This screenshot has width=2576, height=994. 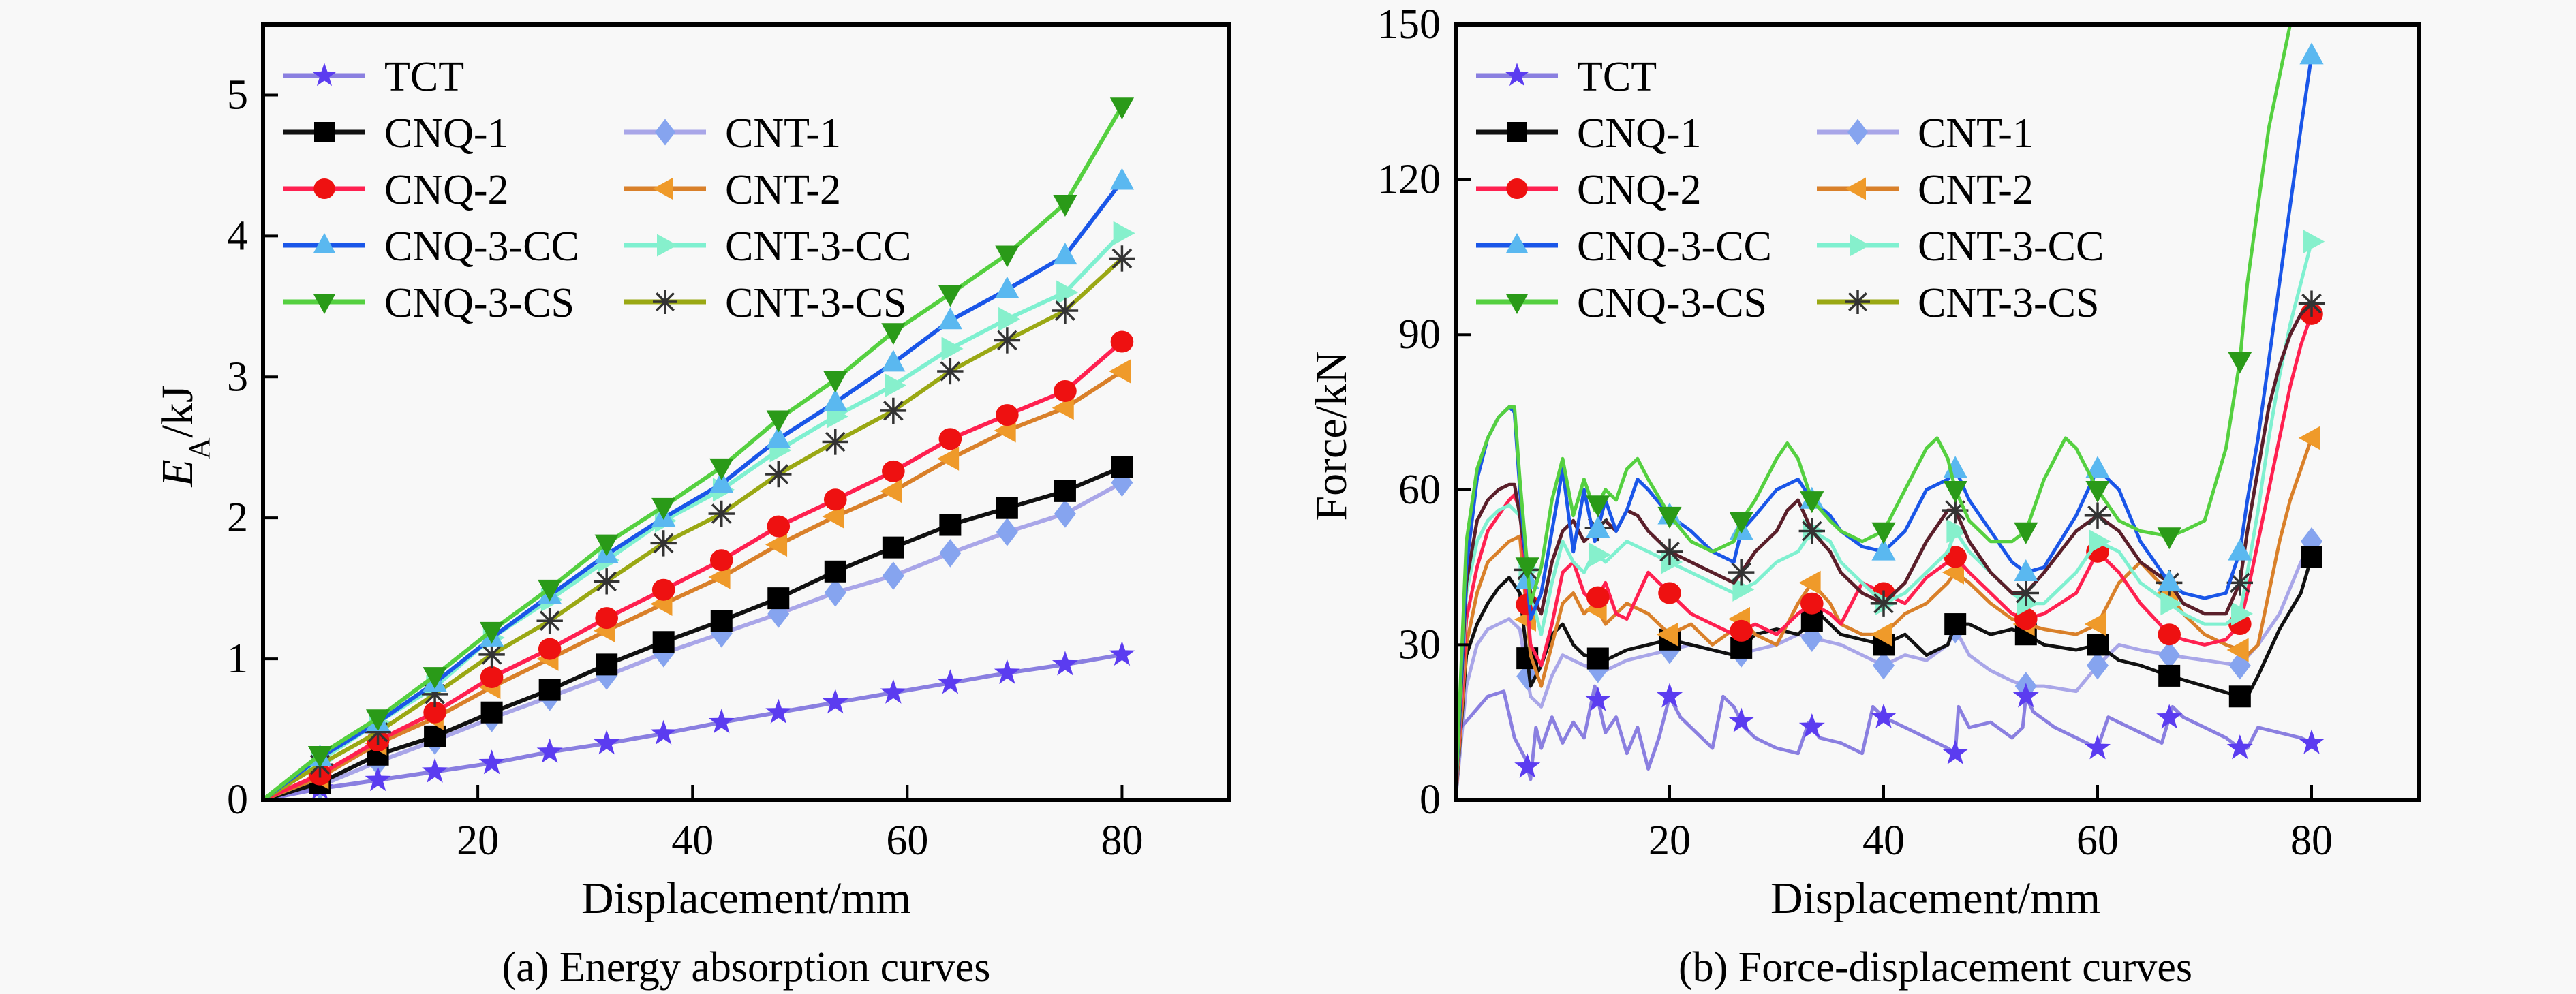 I want to click on legend-label: CNQ-2, so click(x=1639, y=190).